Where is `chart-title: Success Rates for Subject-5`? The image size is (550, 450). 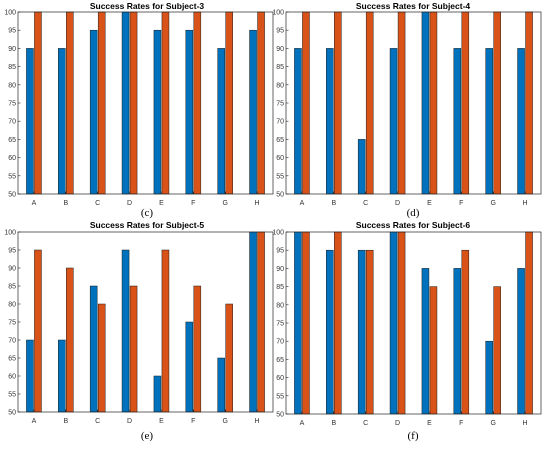 chart-title: Success Rates for Subject-5 is located at coordinates (147, 225).